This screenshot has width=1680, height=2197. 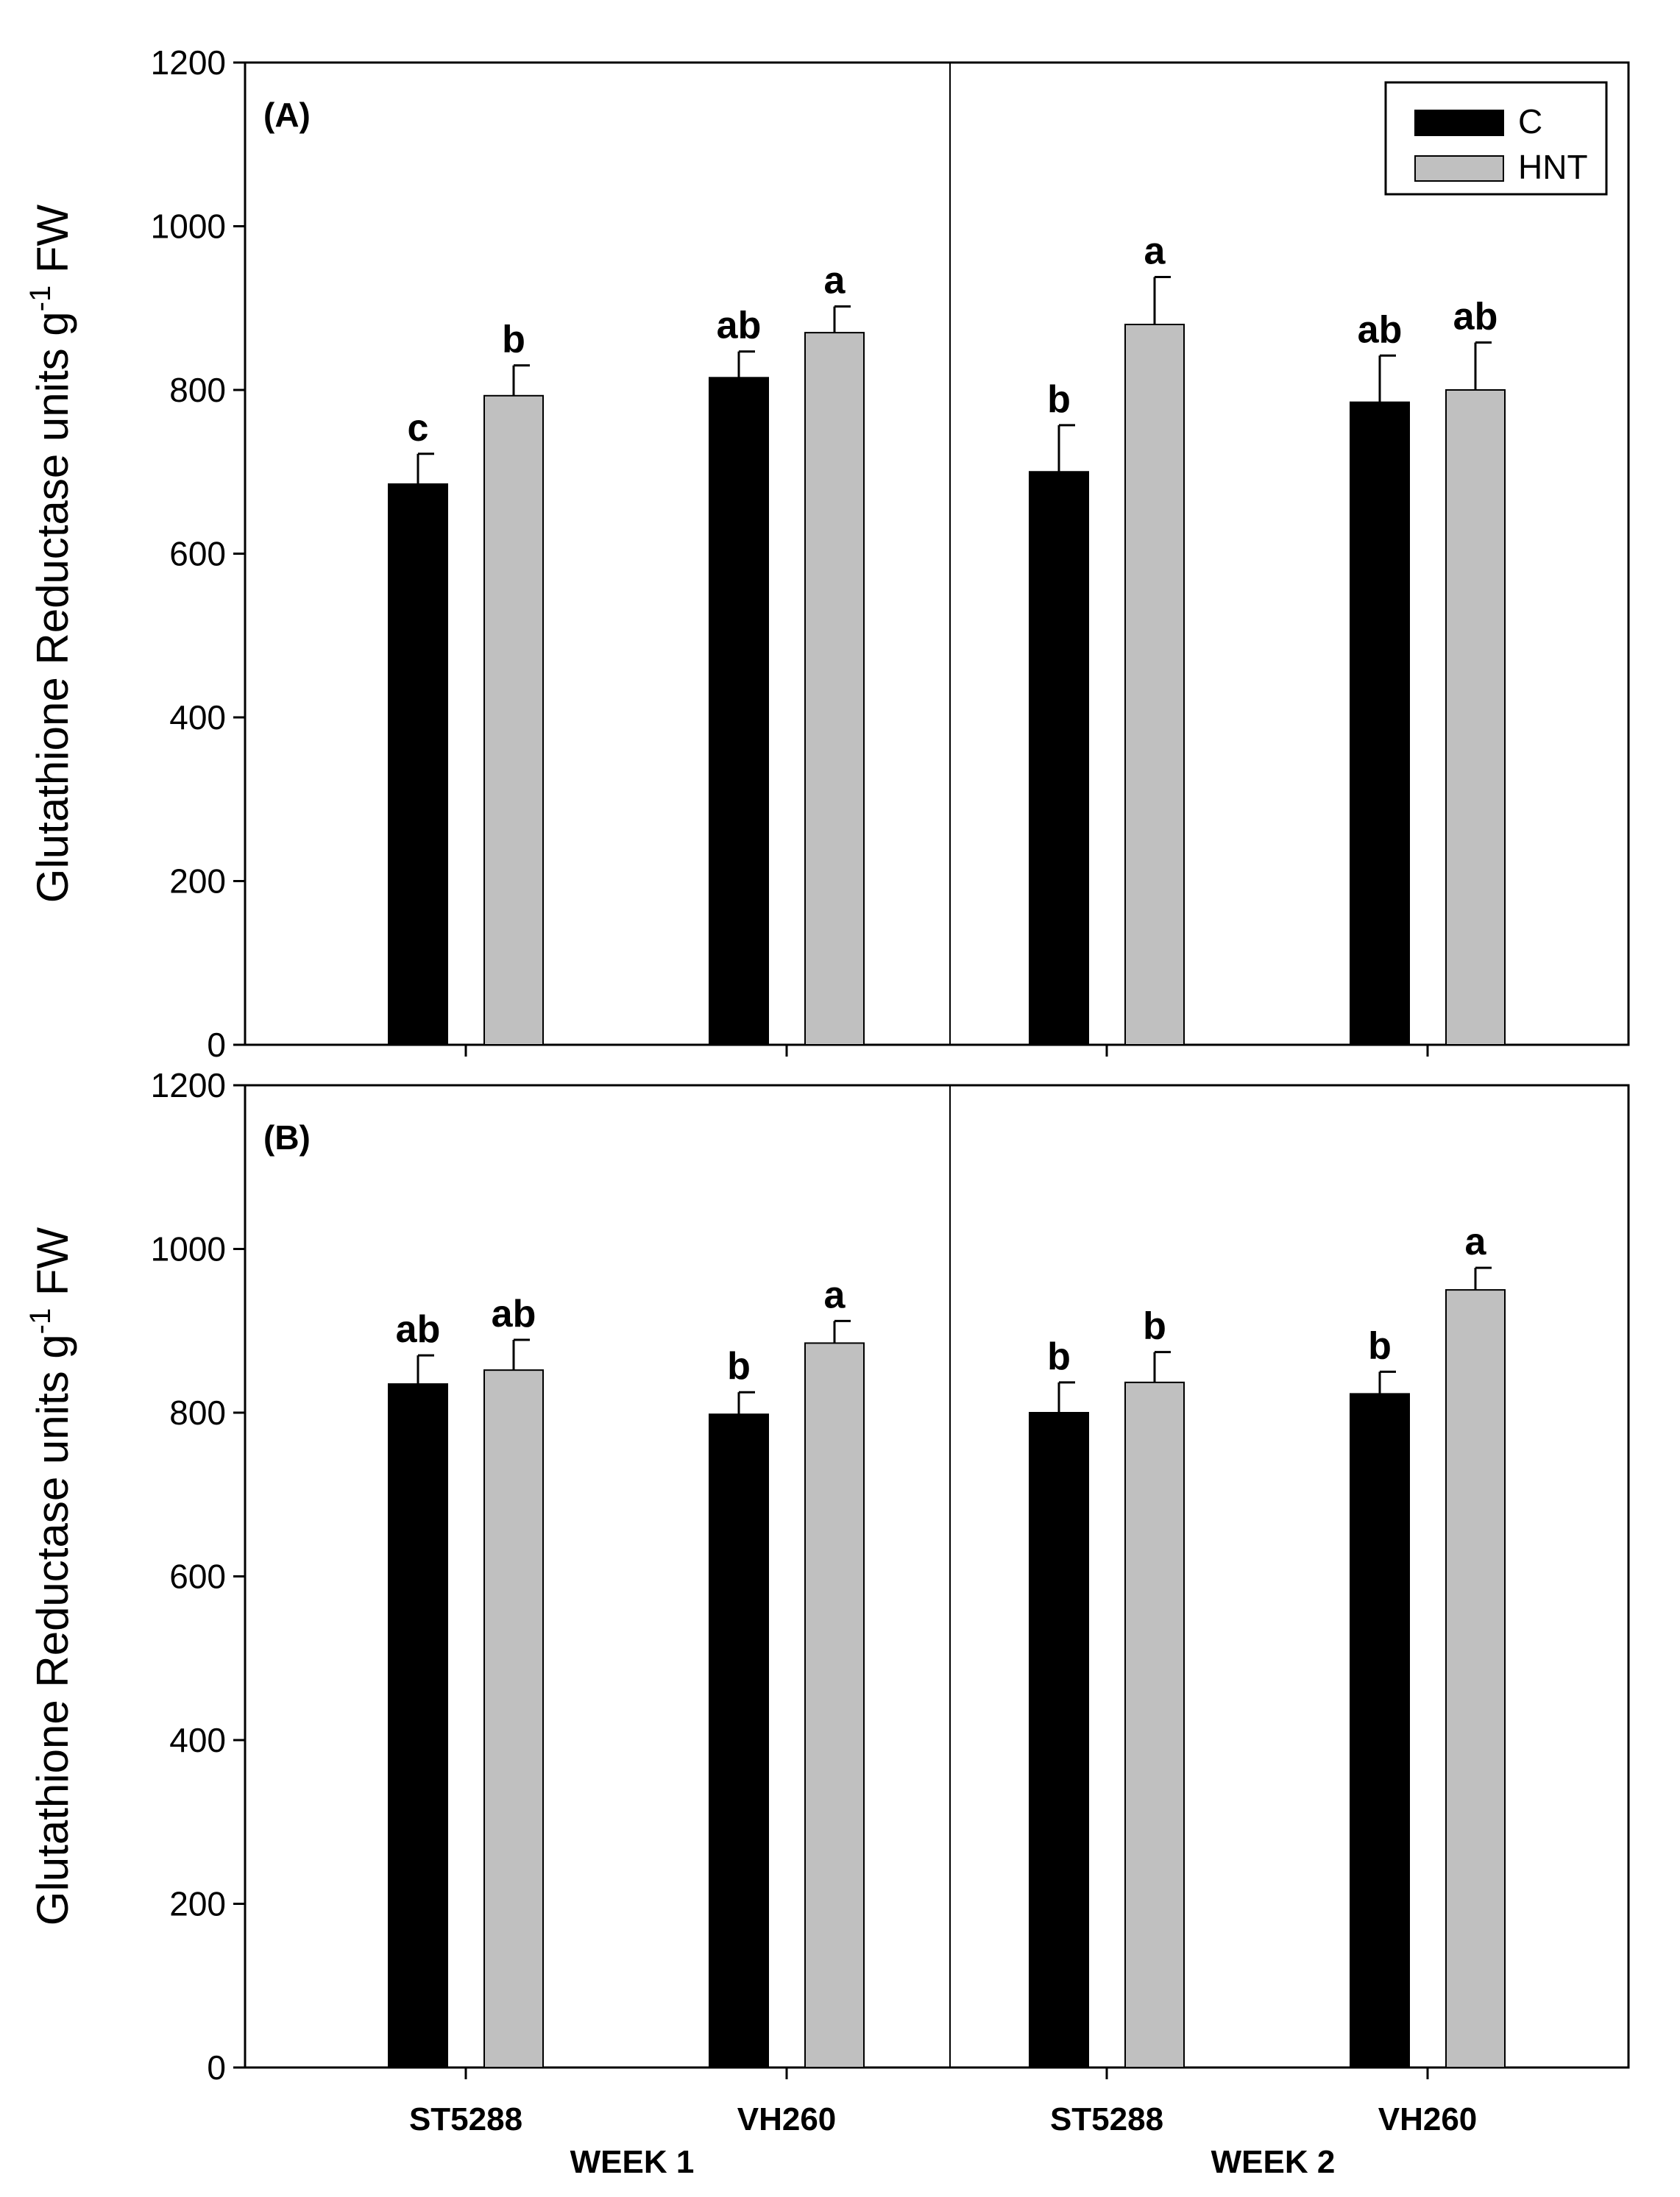 What do you see at coordinates (632, 2162) in the screenshot?
I see `x-group-label: WEEK 1` at bounding box center [632, 2162].